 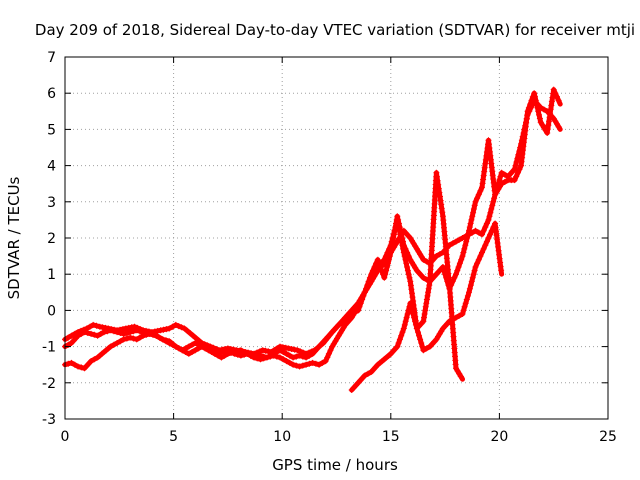 I want to click on y-tick-label-10: 7, so click(x=51, y=58).